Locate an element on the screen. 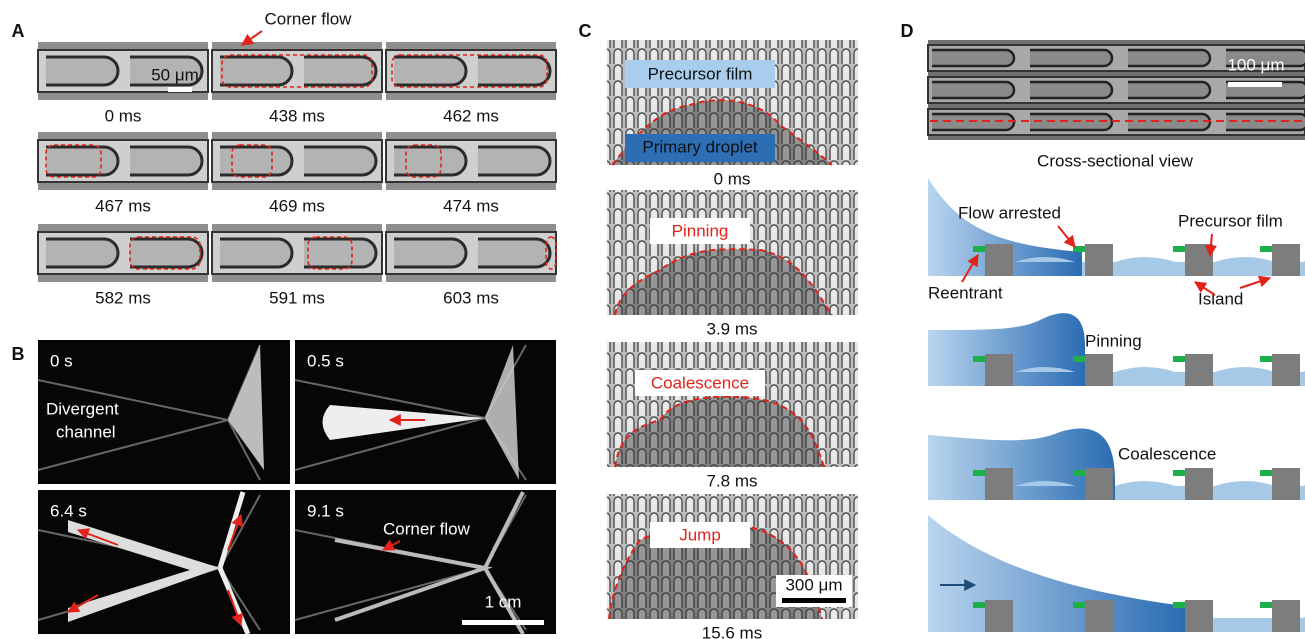 The height and width of the screenshot is (639, 1305). panel-label: A is located at coordinates (18, 31).